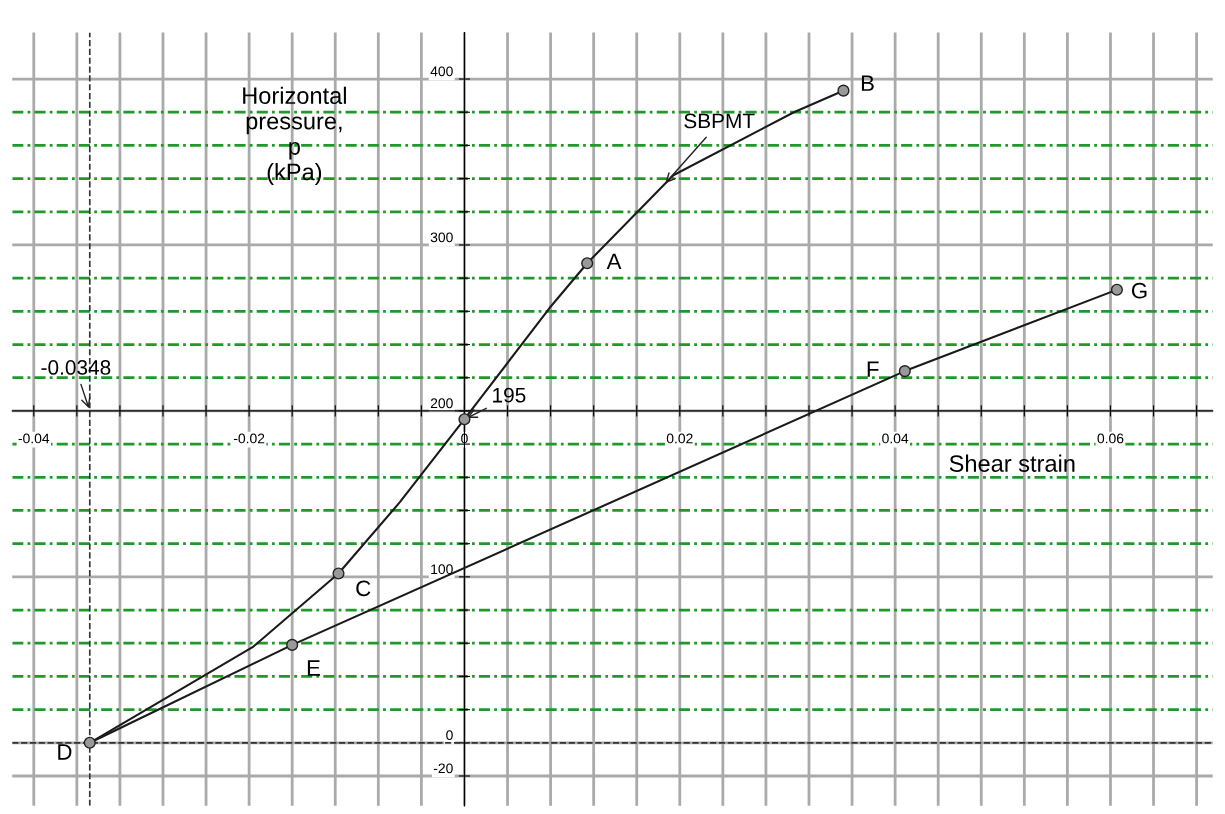 The image size is (1225, 814). What do you see at coordinates (1110, 438) in the screenshot?
I see `x-tick-label: 0.06` at bounding box center [1110, 438].